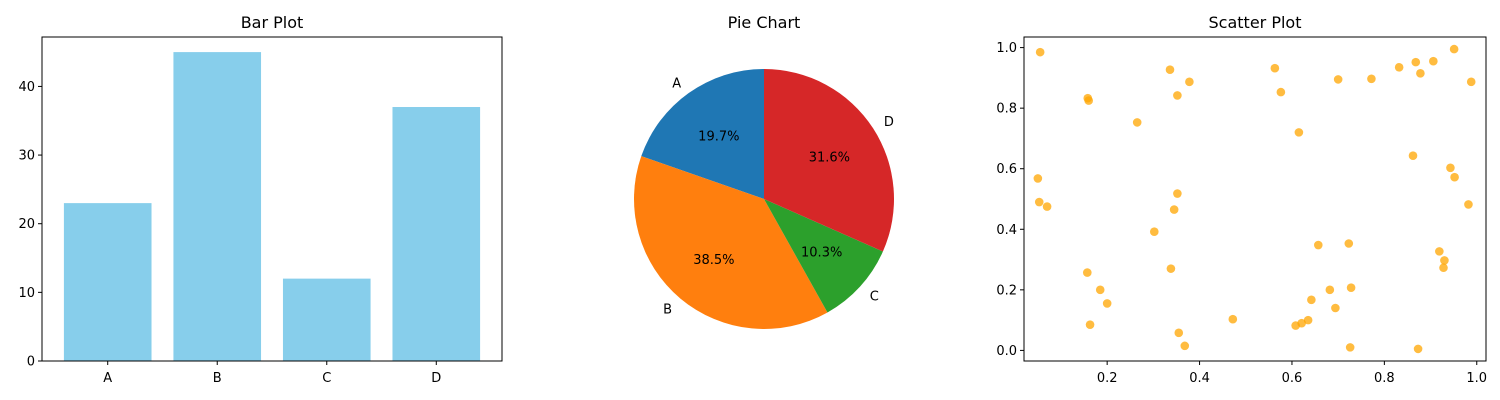 This screenshot has width=1500, height=400. I want to click on y-tick-label: 10, so click(26, 293).